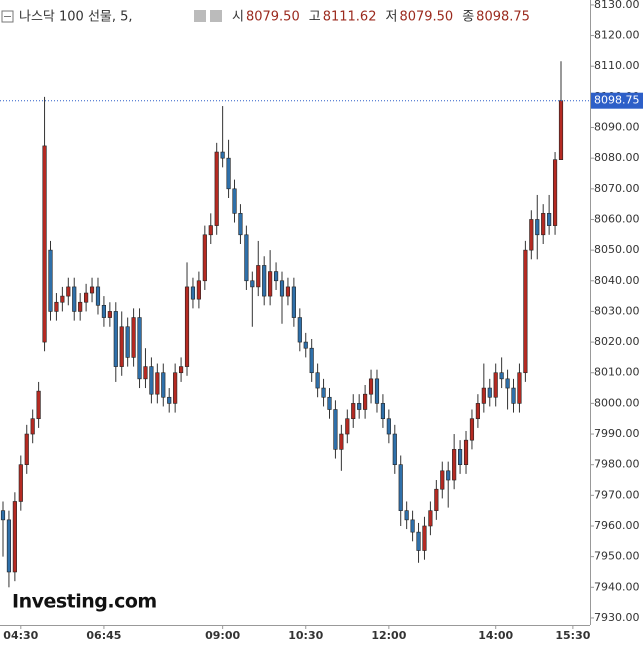  What do you see at coordinates (617, 157) in the screenshot?
I see `y-tick-label: 8080.00` at bounding box center [617, 157].